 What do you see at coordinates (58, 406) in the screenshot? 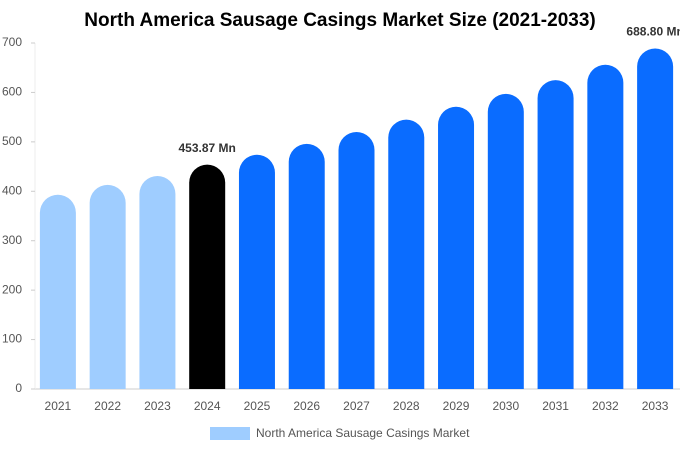
I see `x-tick-label: 2021` at bounding box center [58, 406].